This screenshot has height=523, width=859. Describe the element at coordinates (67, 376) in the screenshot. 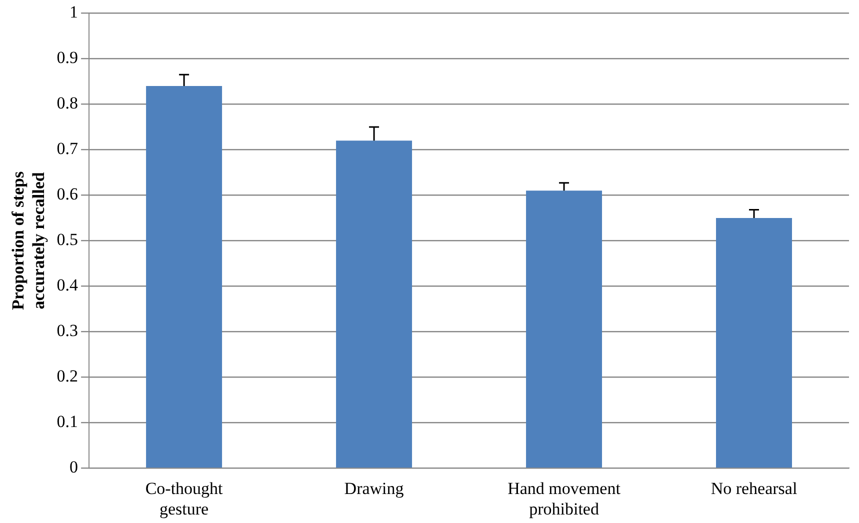

I see `y-tick-label: 0.2` at that location.